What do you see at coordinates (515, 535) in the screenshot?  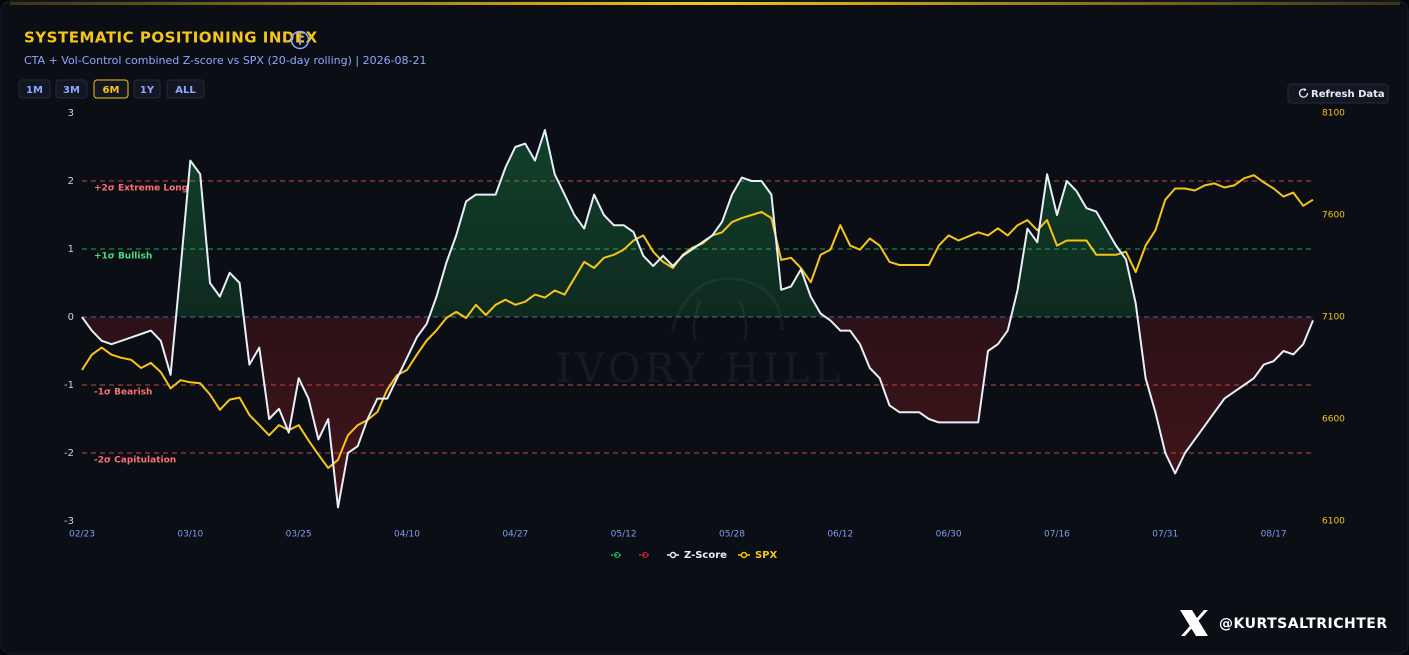 I see `x-tick-label: 04/27` at bounding box center [515, 535].